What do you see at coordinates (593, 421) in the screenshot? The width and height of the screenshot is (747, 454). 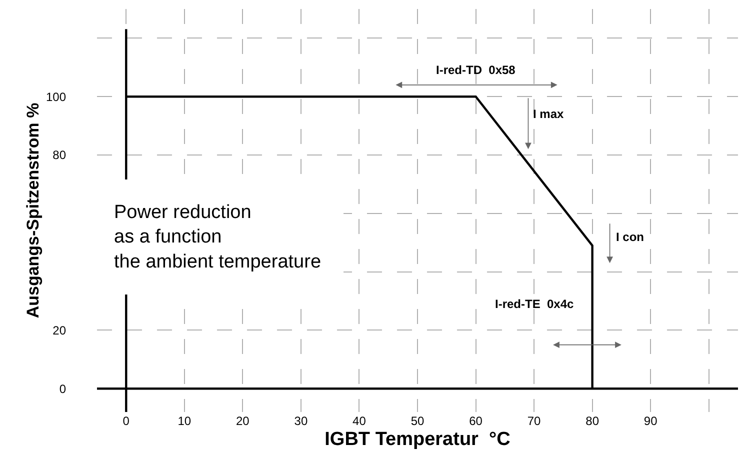 I see `x-tick-label: 80` at bounding box center [593, 421].